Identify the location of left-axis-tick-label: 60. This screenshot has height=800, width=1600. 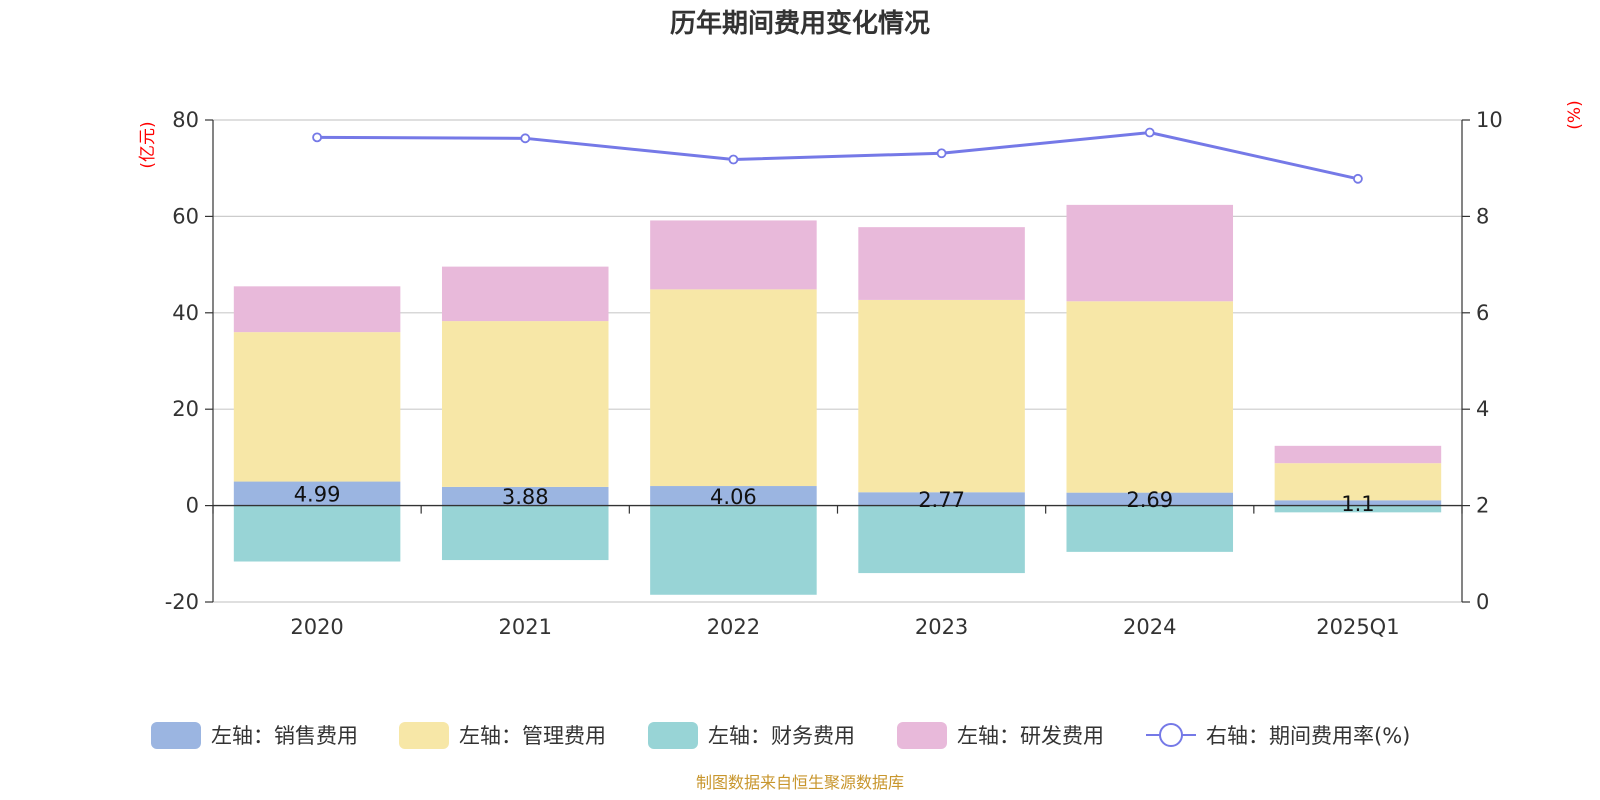
(185, 216).